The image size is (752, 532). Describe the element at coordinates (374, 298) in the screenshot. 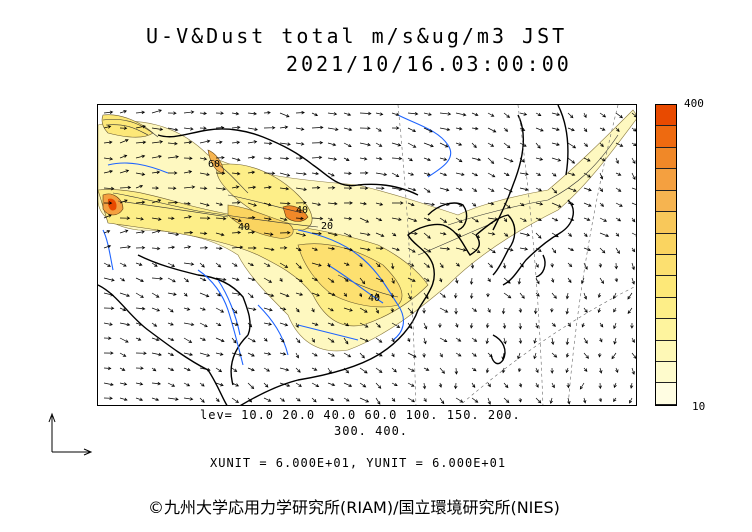

I see `contour-label: 40` at that location.